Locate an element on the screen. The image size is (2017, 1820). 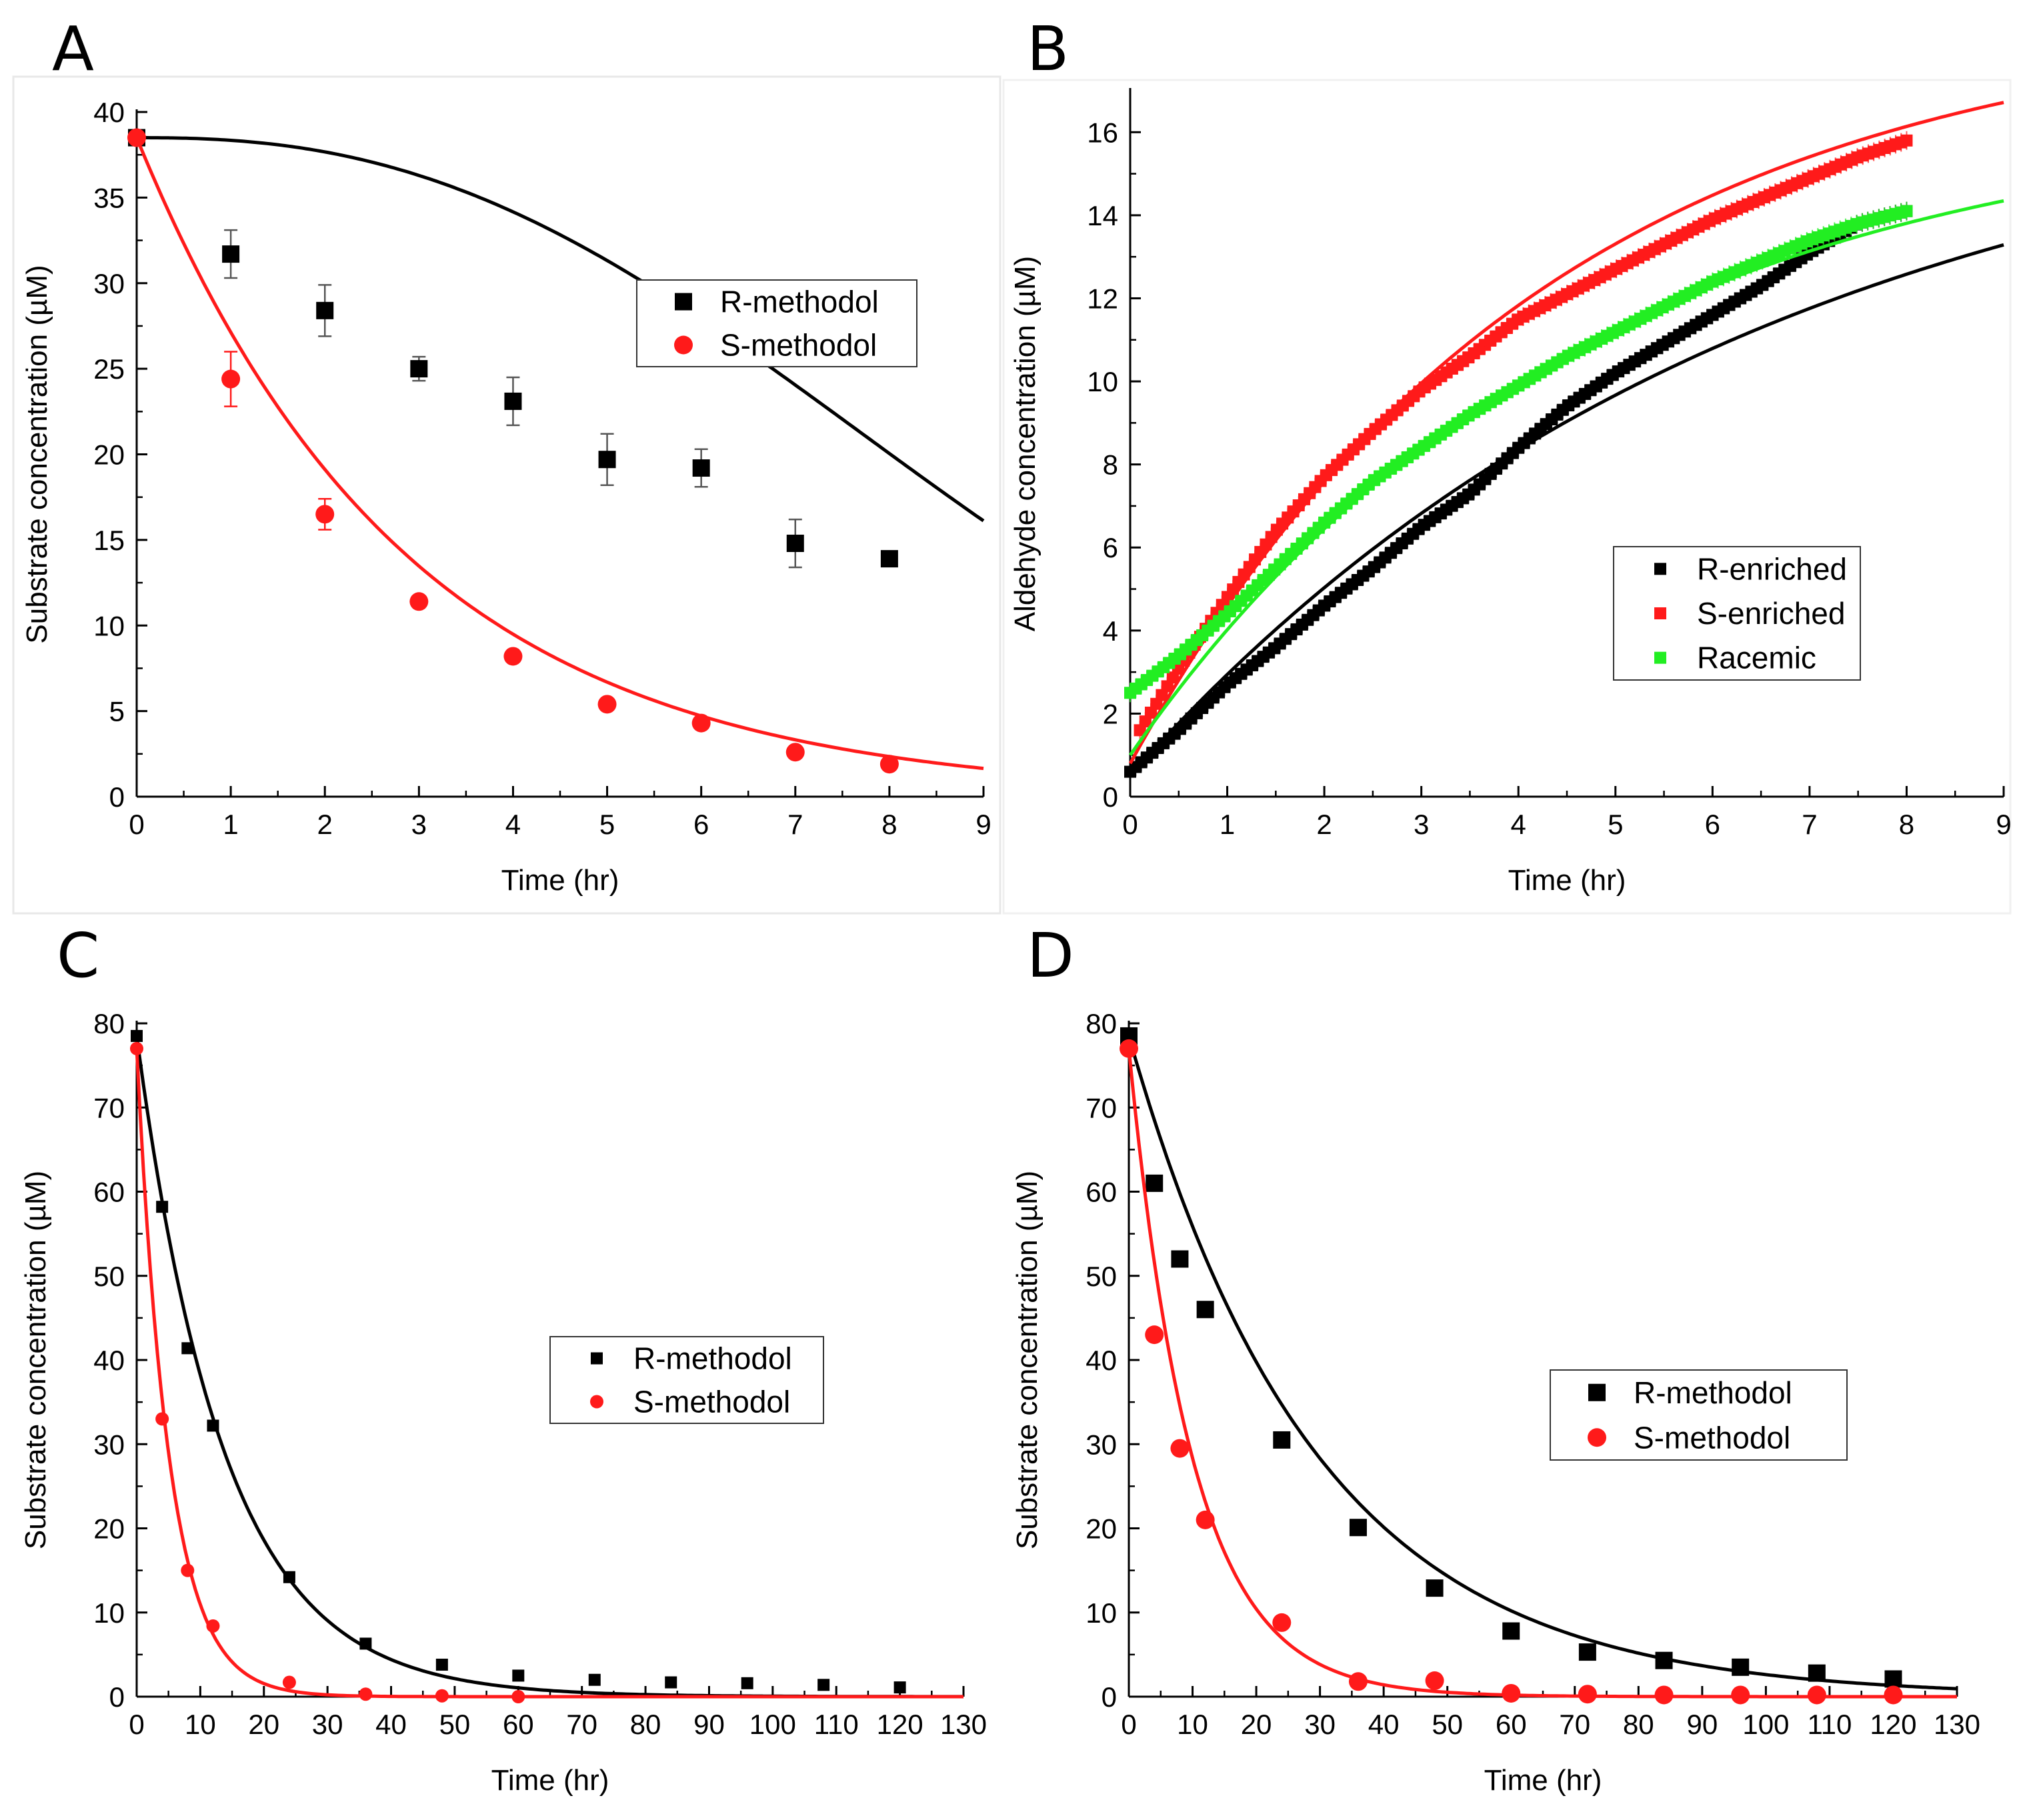
y-tick-label: 5 is located at coordinates (117, 711).